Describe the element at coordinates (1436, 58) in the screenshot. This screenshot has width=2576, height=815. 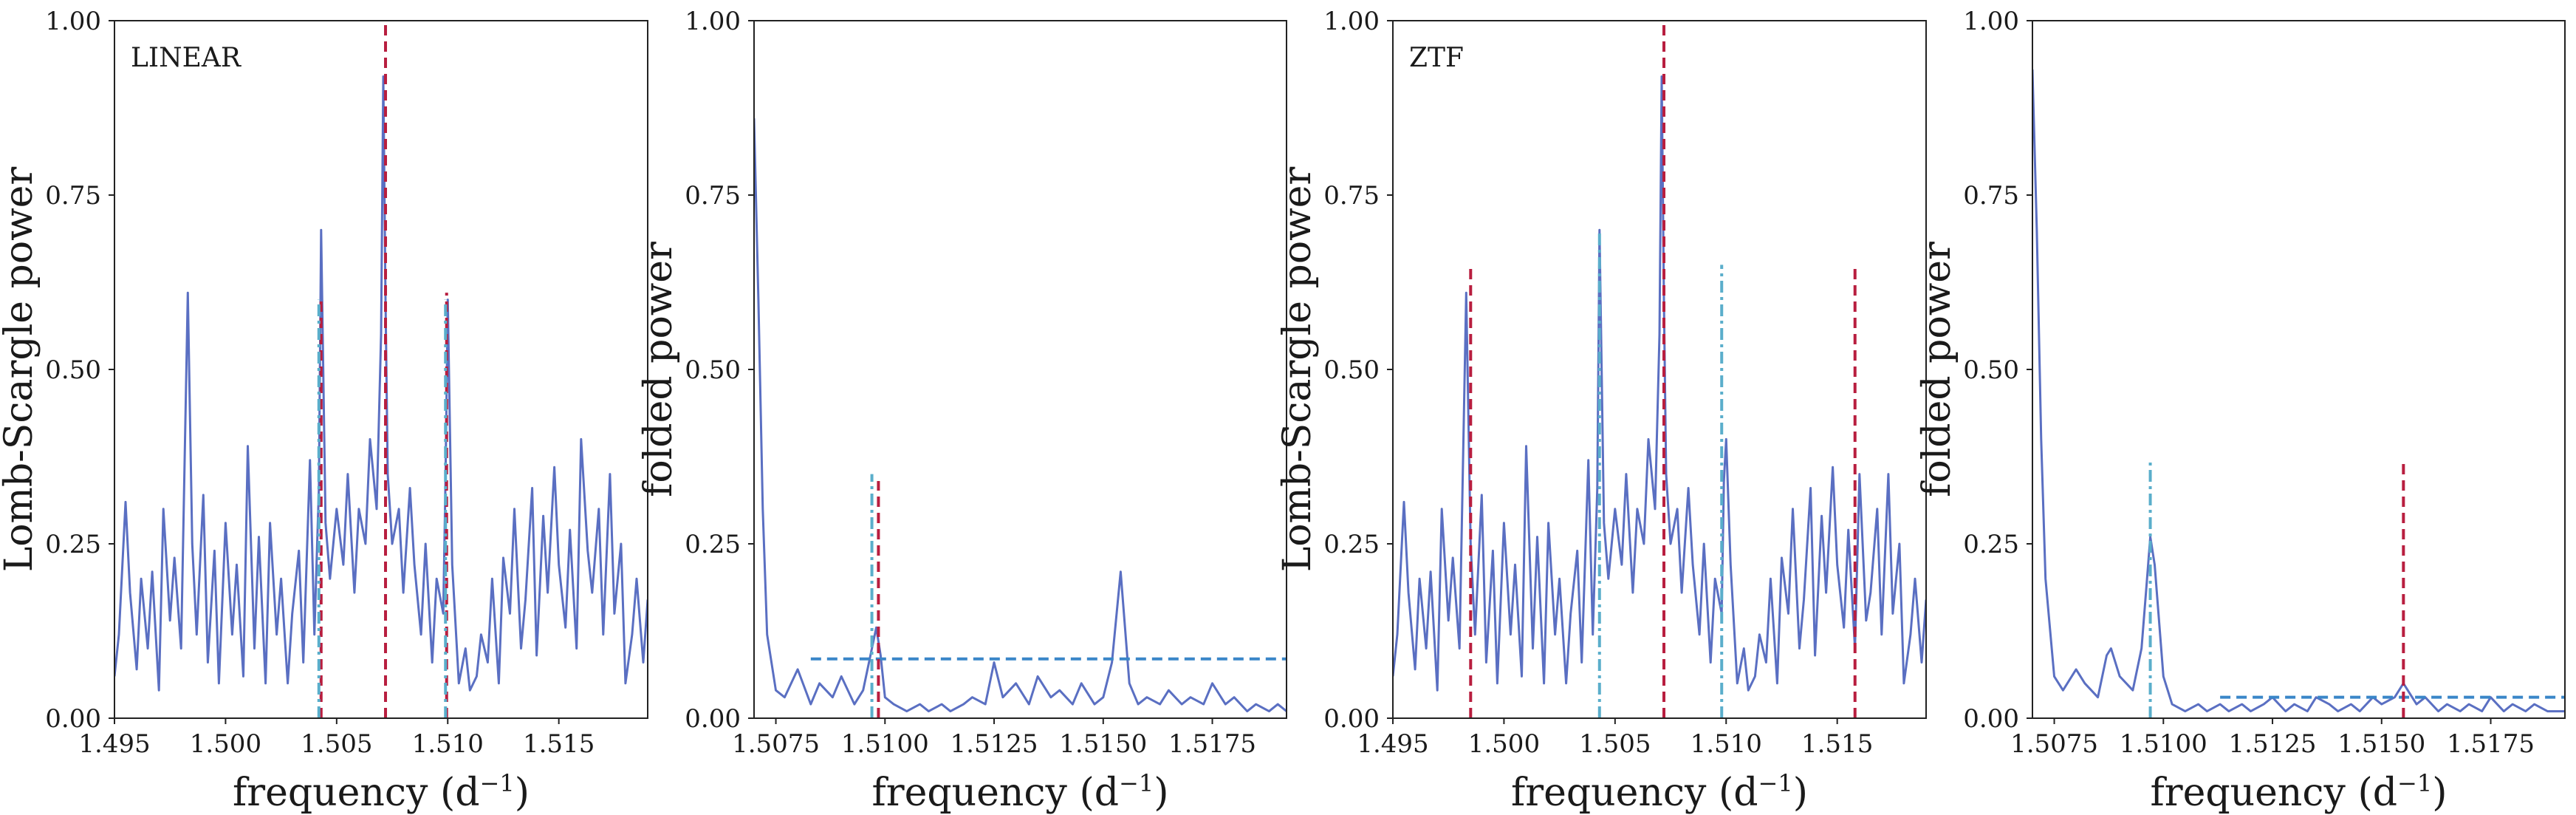
I see `panel-label: ZTF` at that location.